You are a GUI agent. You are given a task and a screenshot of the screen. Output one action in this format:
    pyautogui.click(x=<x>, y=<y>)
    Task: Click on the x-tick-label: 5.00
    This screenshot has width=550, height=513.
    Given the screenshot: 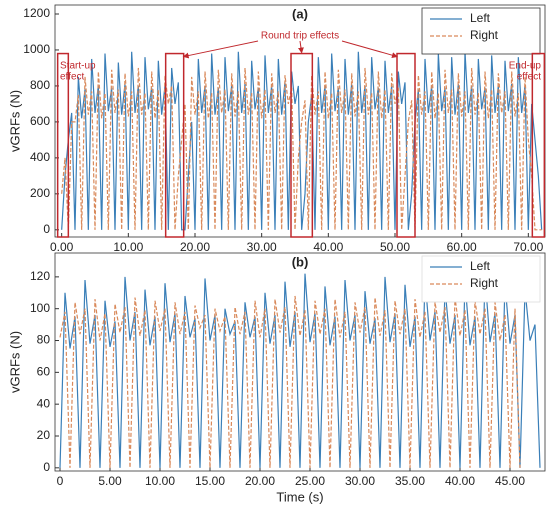 What is the action you would take?
    pyautogui.click(x=110, y=481)
    